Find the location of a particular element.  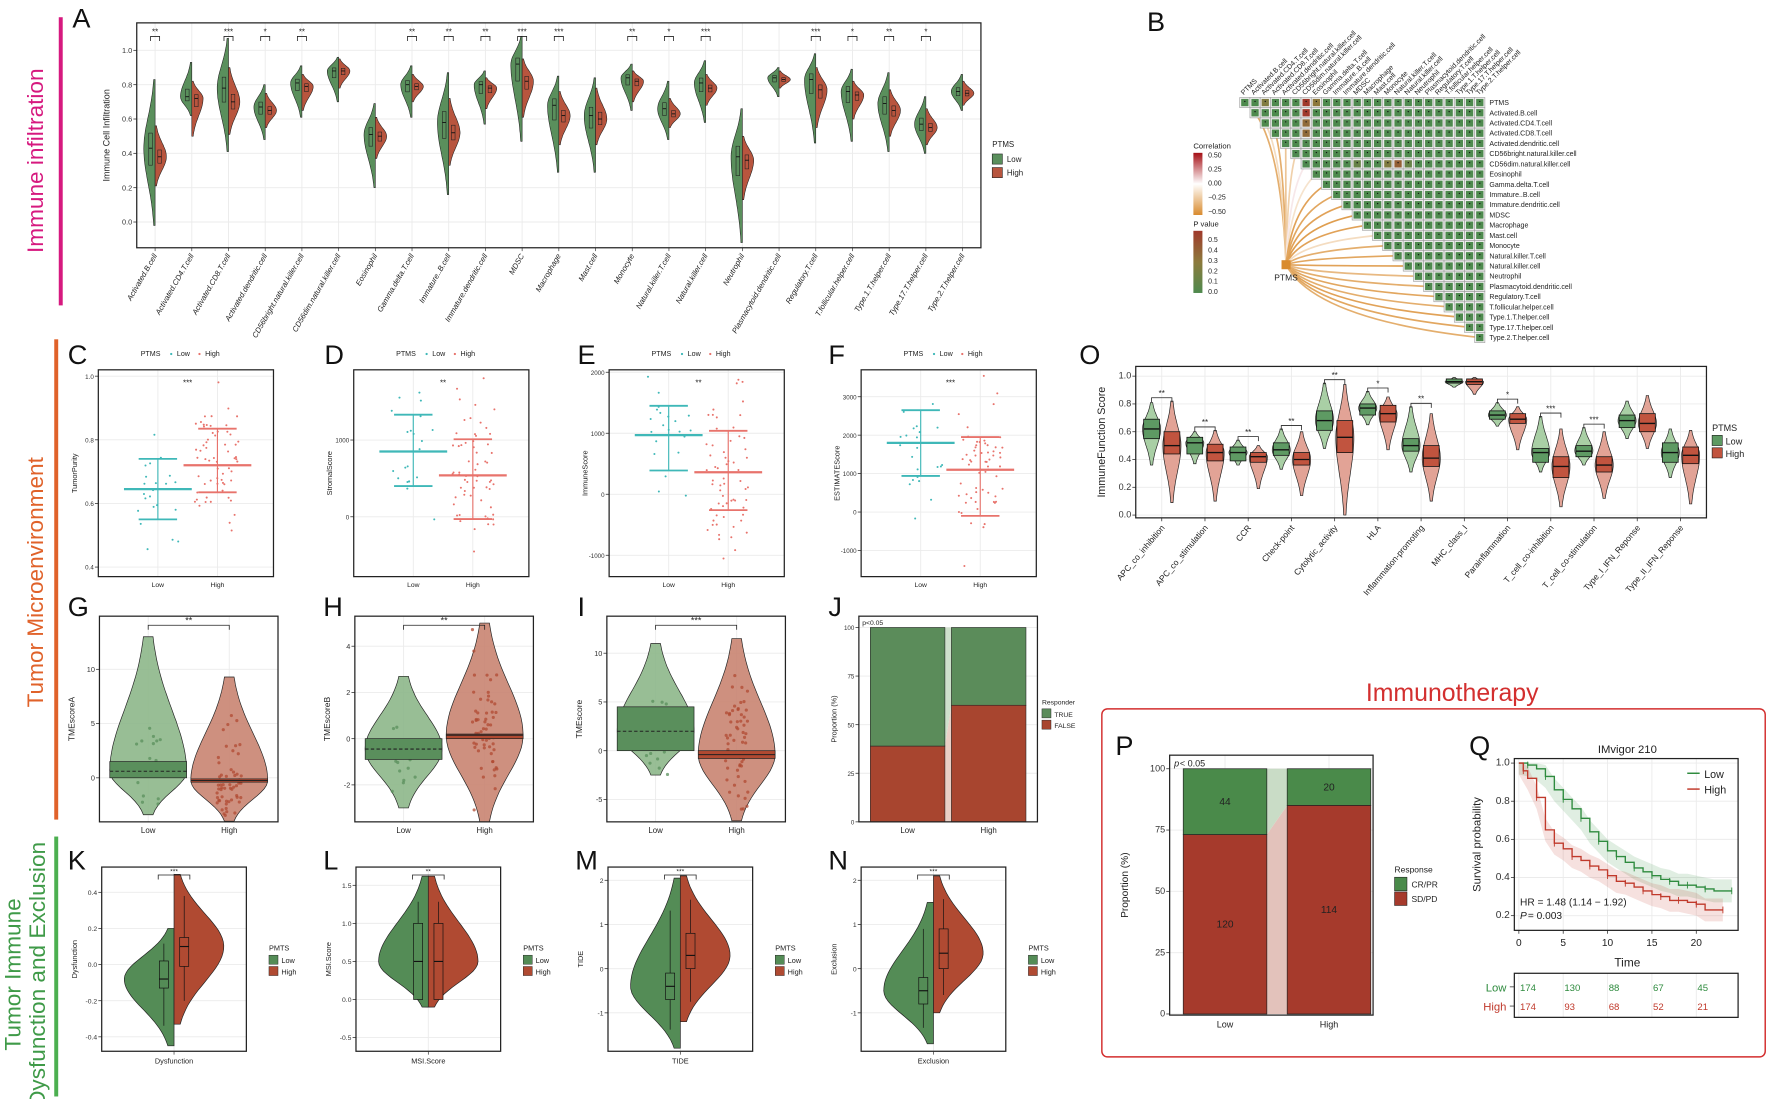

violin-Plasmacytoid.dendritic.cell is located at coordinates (779, 82).